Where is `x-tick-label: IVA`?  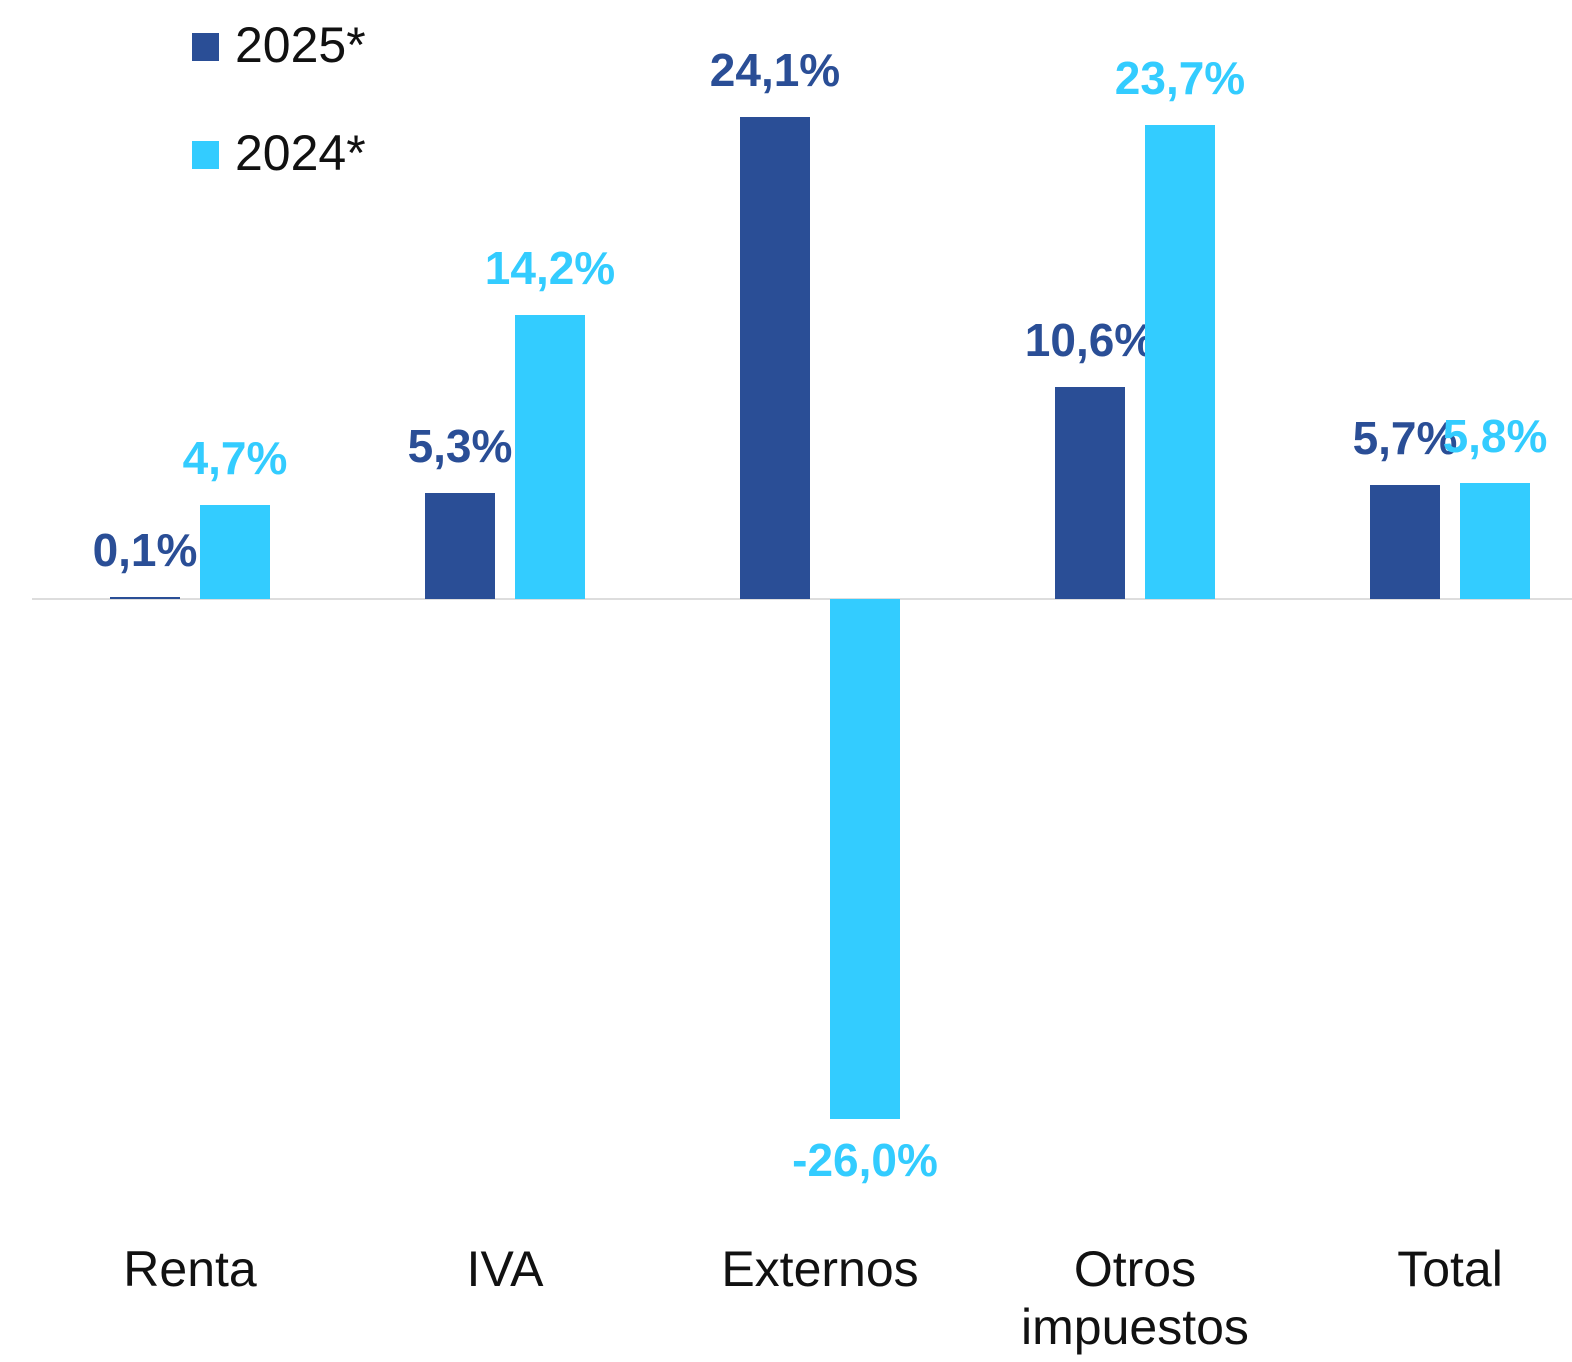
x-tick-label: IVA is located at coordinates (505, 1269).